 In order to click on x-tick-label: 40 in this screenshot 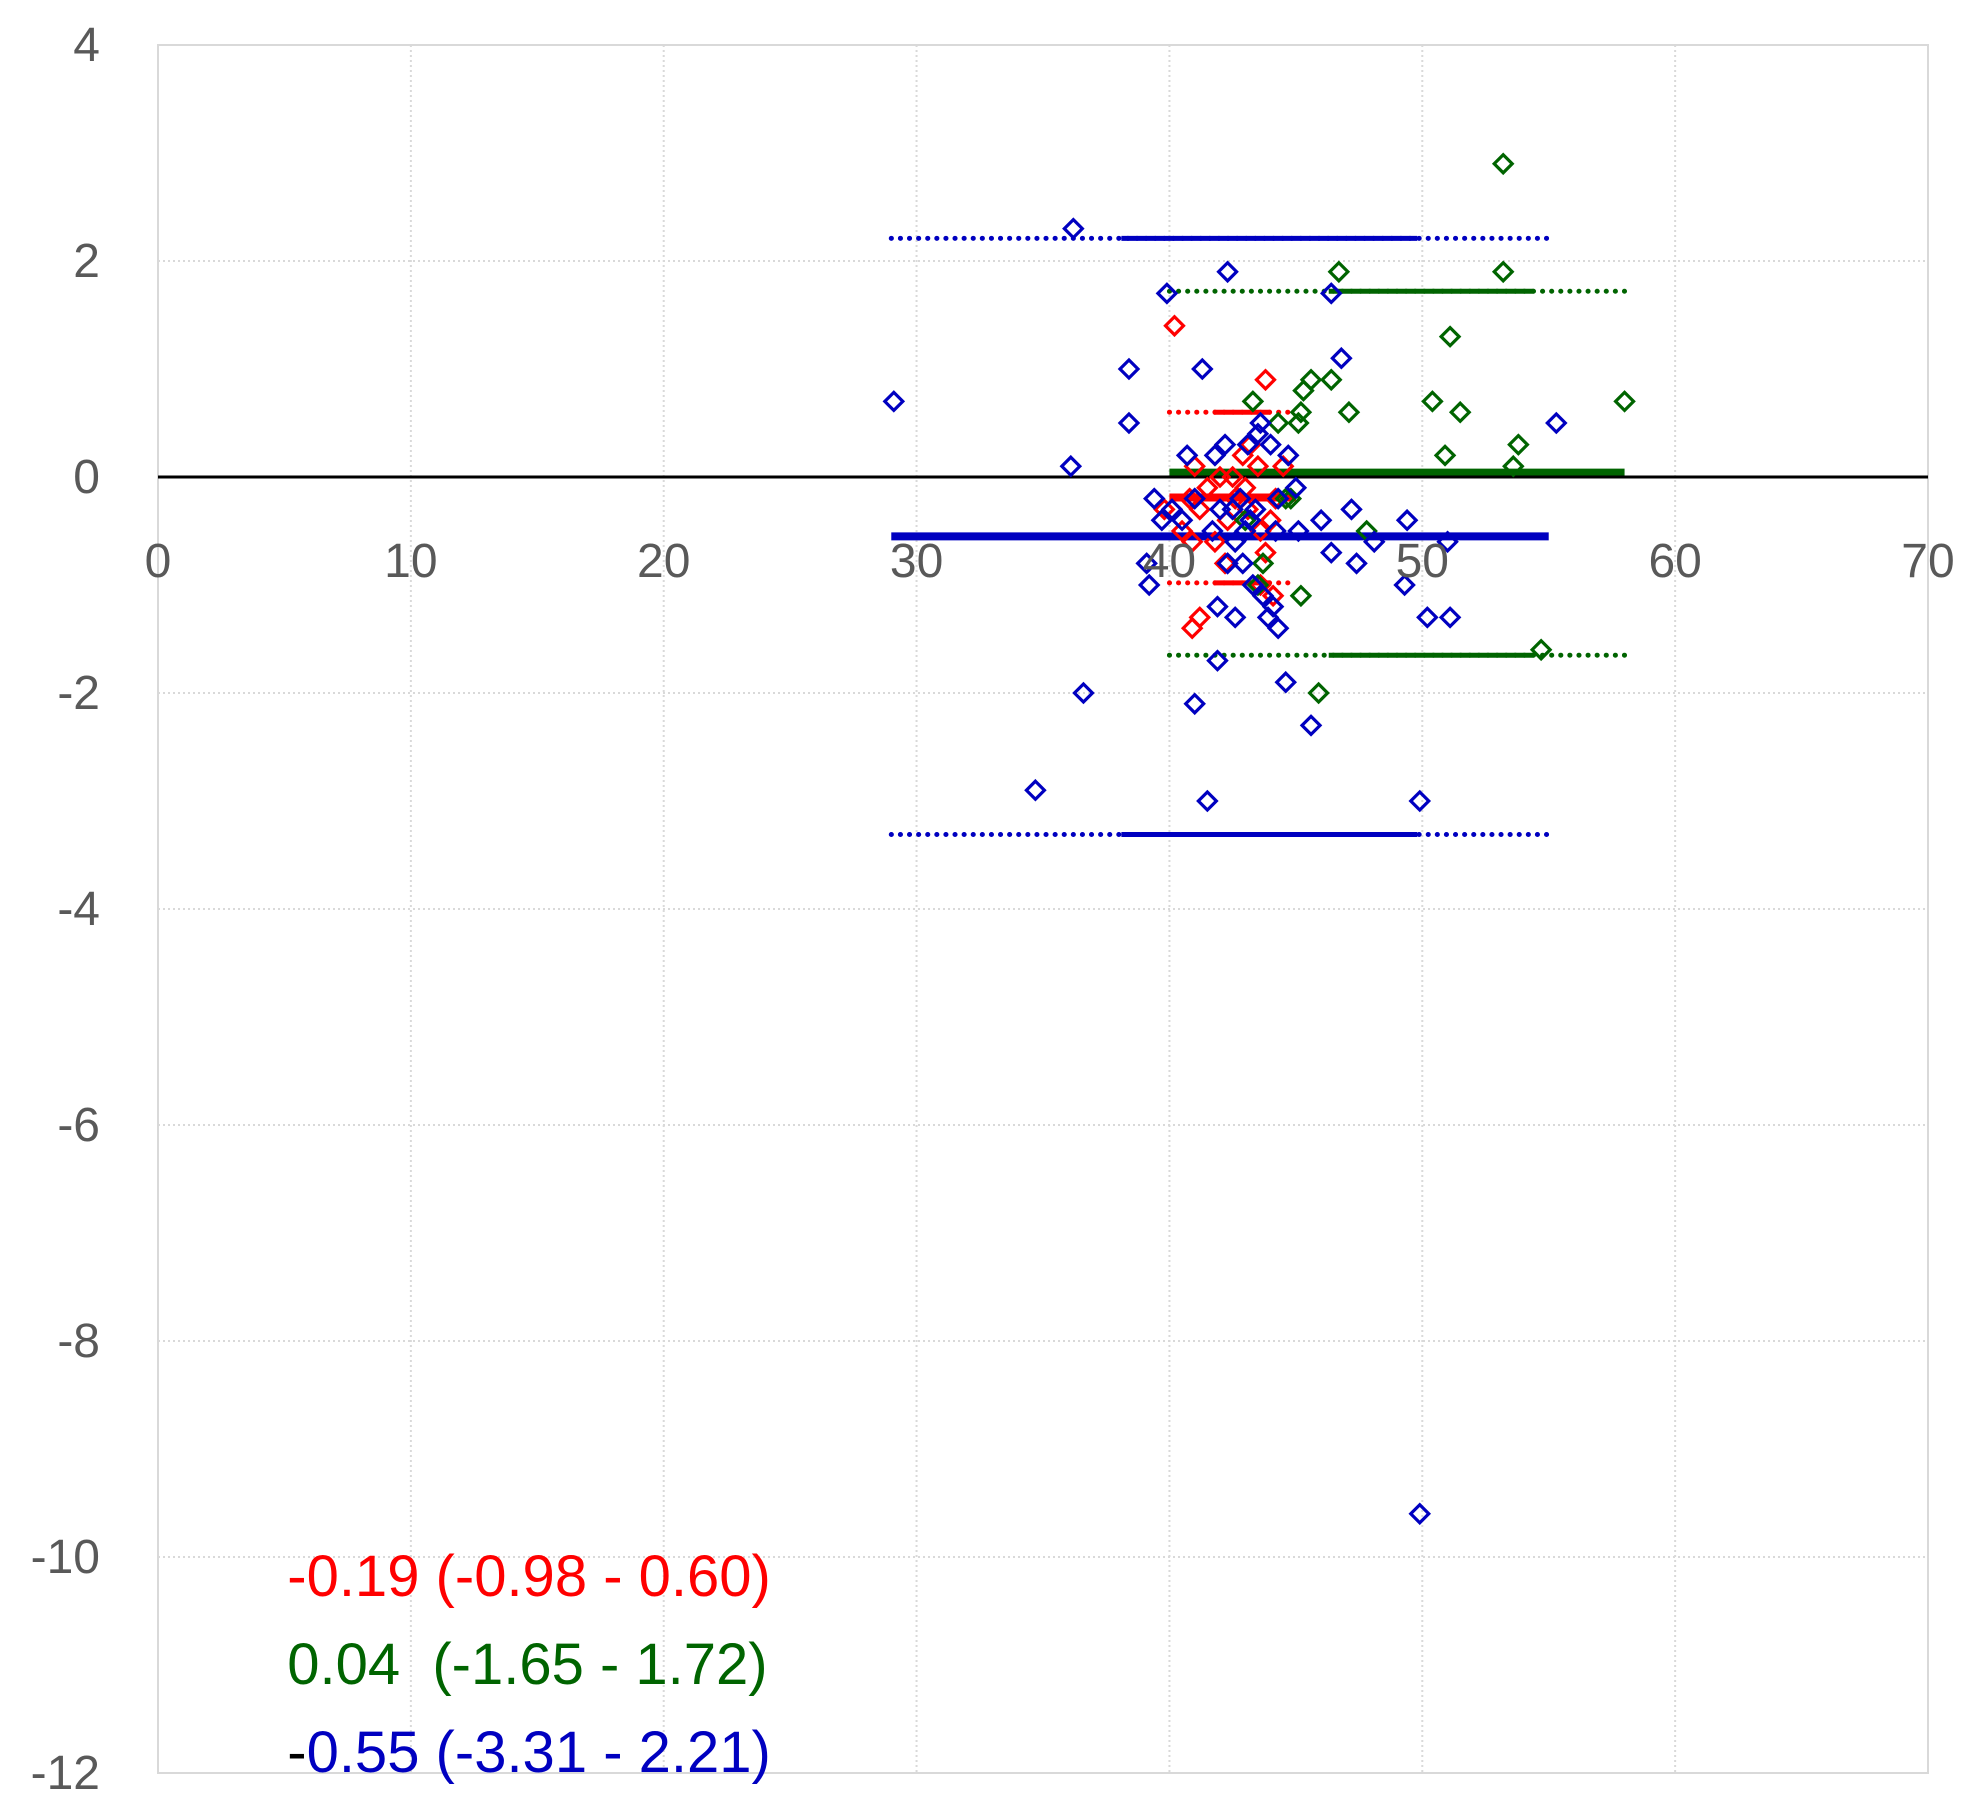, I will do `click(1169, 561)`.